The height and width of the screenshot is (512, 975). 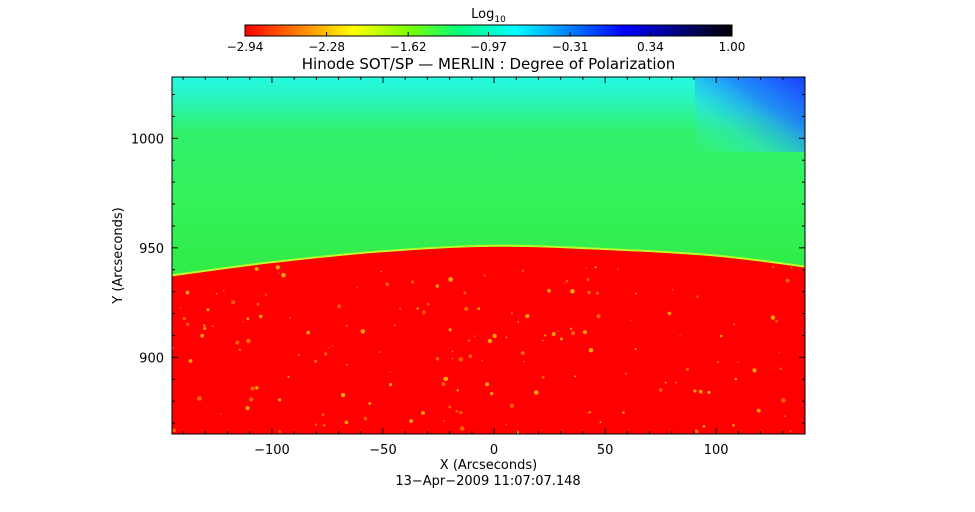 What do you see at coordinates (605, 450) in the screenshot?
I see `x-tick-label: 50` at bounding box center [605, 450].